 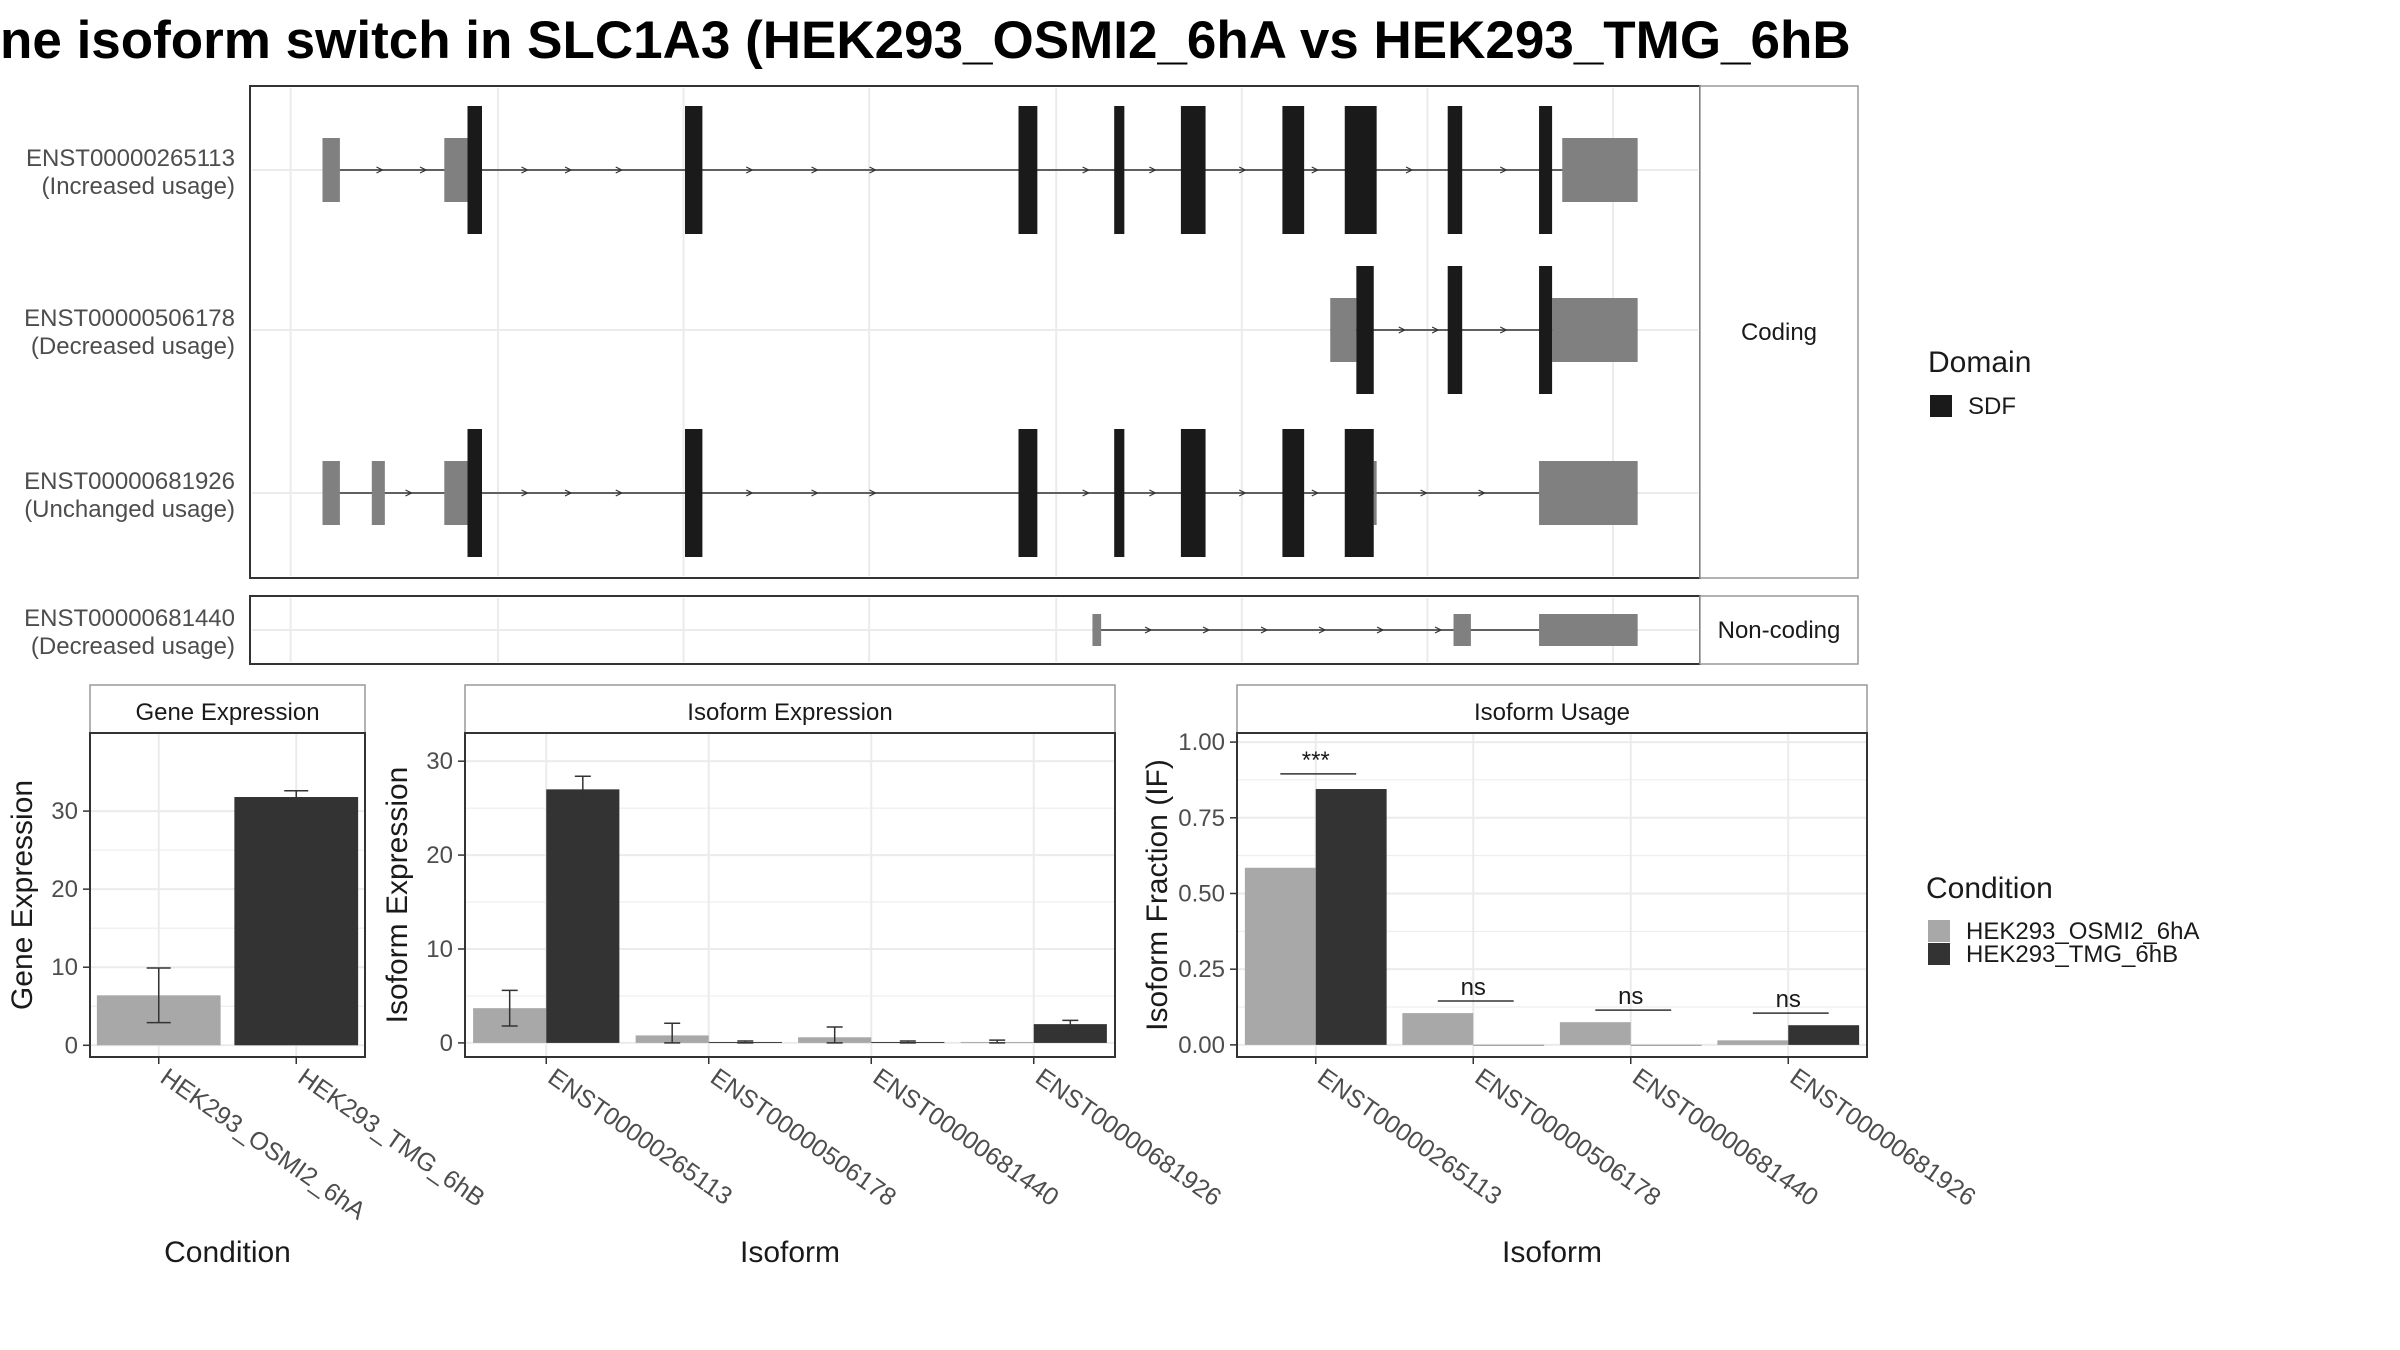 What do you see at coordinates (227, 1252) in the screenshot?
I see `x-axis-title: Condition` at bounding box center [227, 1252].